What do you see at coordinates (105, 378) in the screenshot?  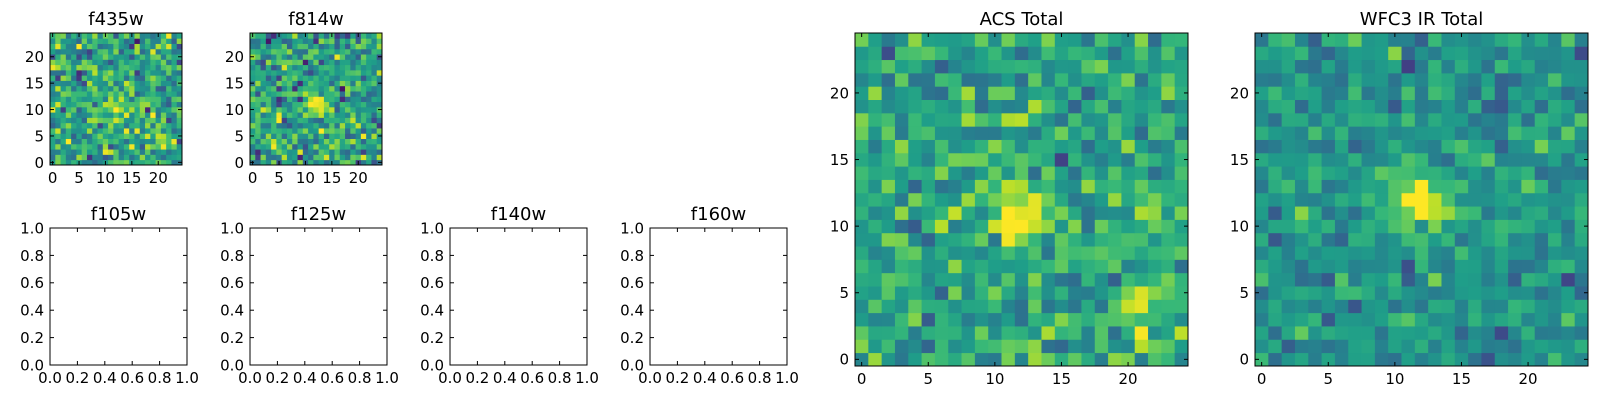 I see `x-tick-label: 0.4` at bounding box center [105, 378].